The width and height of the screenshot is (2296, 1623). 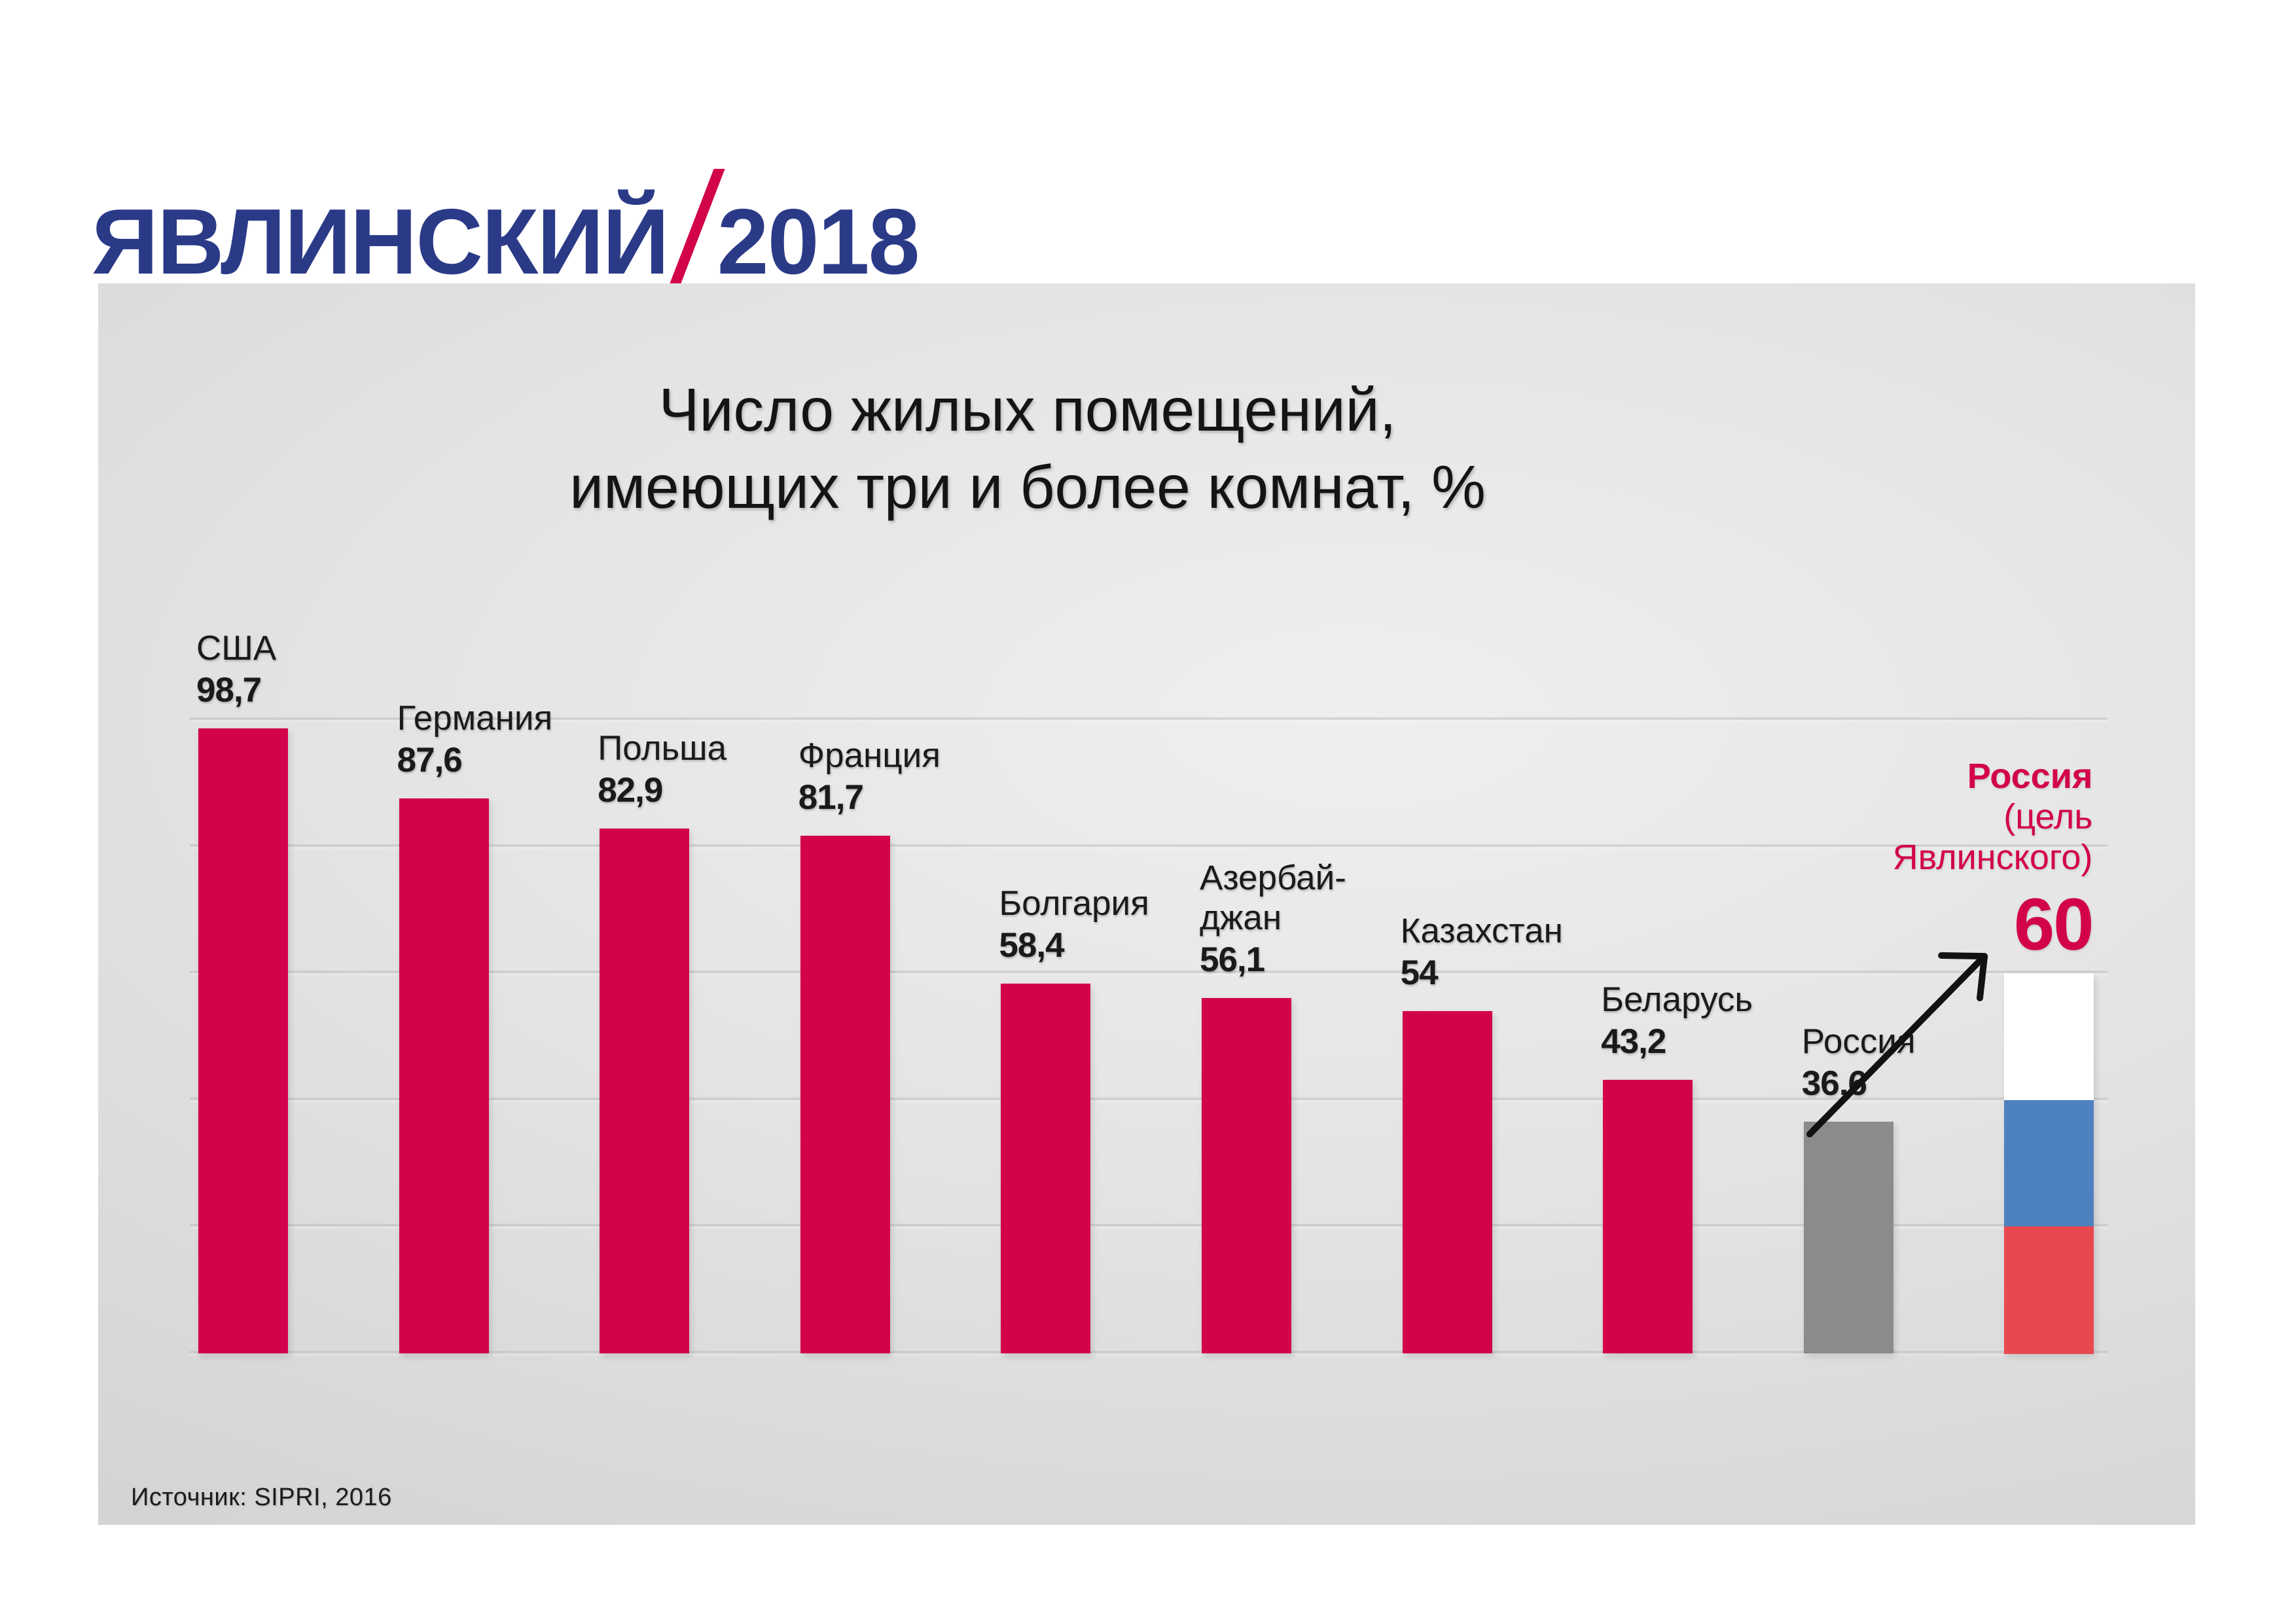 I want to click on flag-segment-white, so click(x=2049, y=1037).